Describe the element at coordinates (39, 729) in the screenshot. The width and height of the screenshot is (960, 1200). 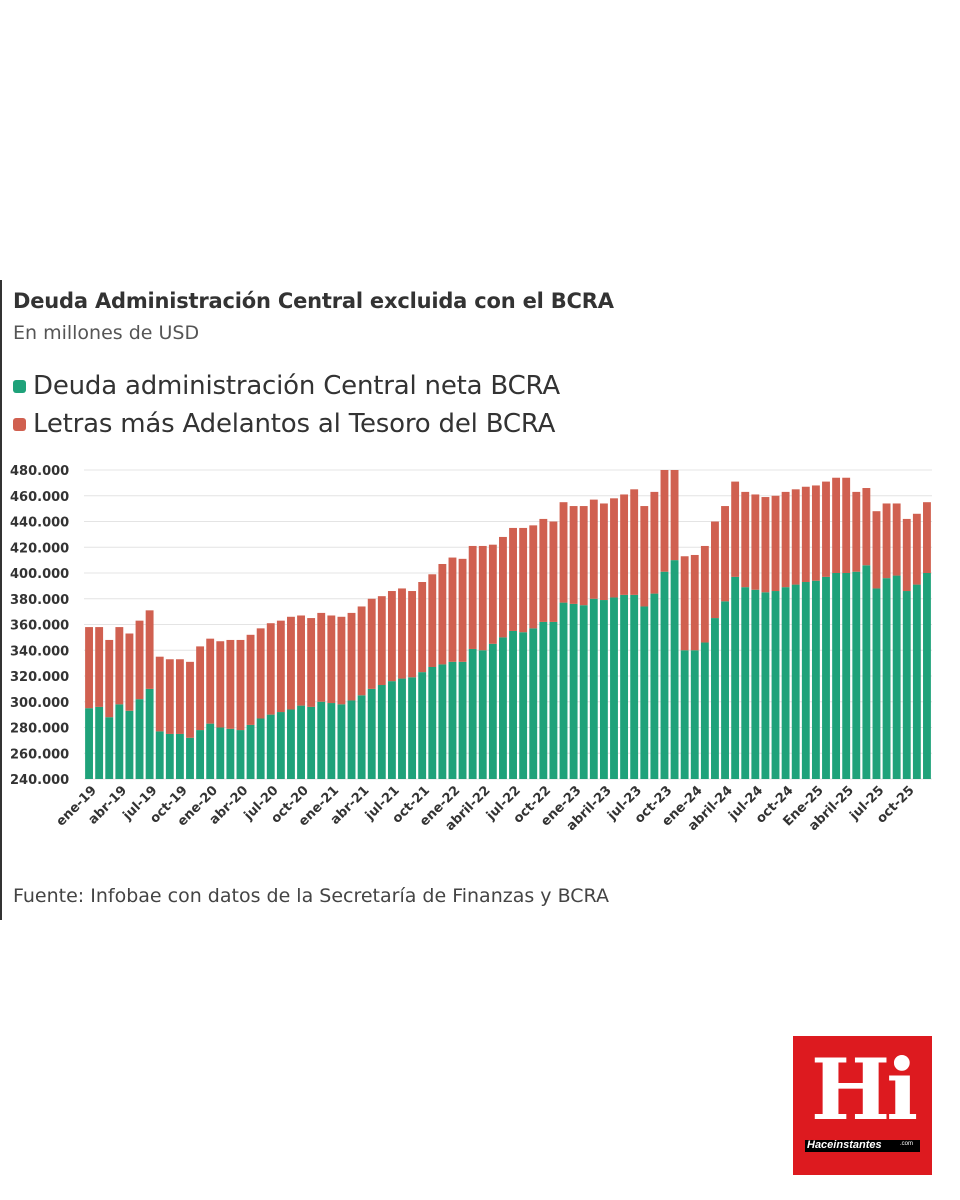
I see `y-tick-label: 280.000` at that location.